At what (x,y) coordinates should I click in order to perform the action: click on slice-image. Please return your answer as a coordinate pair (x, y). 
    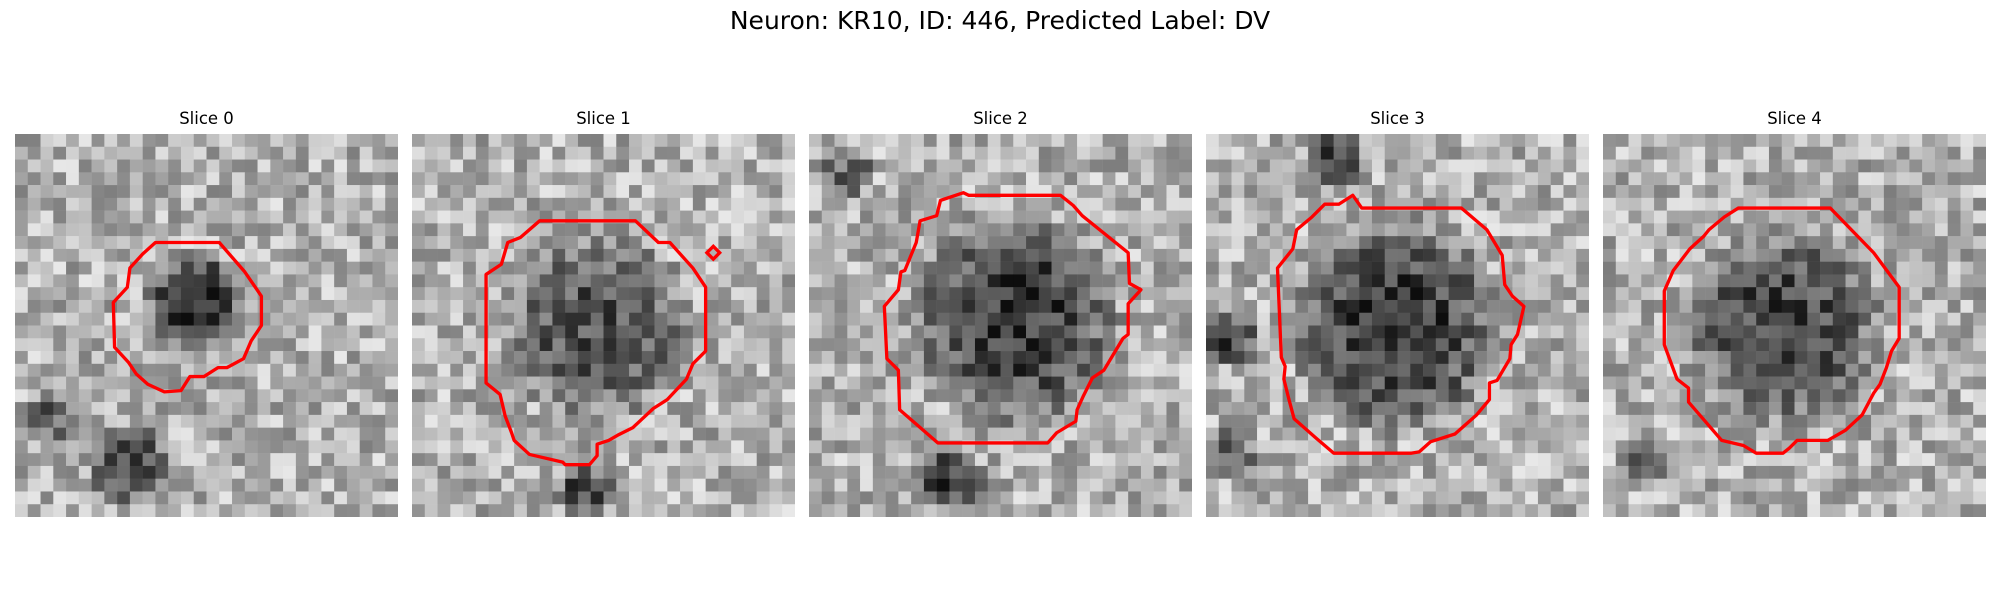
    Looking at the image, I should click on (1397, 325).